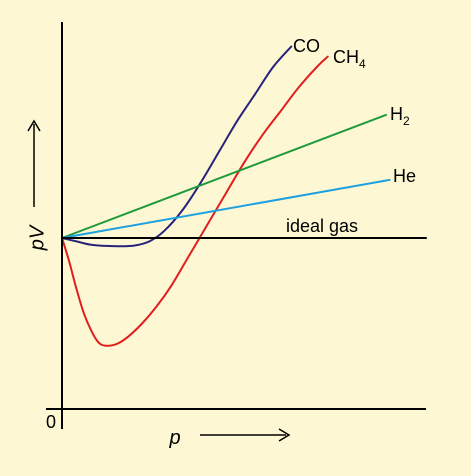 This screenshot has width=471, height=476. I want to click on up-arrow-icon, so click(34, 163).